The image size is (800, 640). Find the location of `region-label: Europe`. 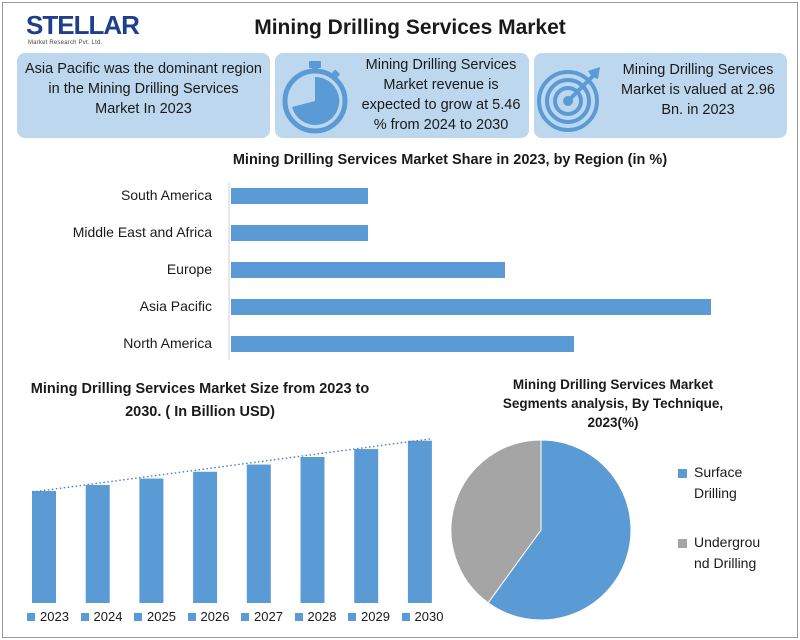

region-label: Europe is located at coordinates (189, 269).